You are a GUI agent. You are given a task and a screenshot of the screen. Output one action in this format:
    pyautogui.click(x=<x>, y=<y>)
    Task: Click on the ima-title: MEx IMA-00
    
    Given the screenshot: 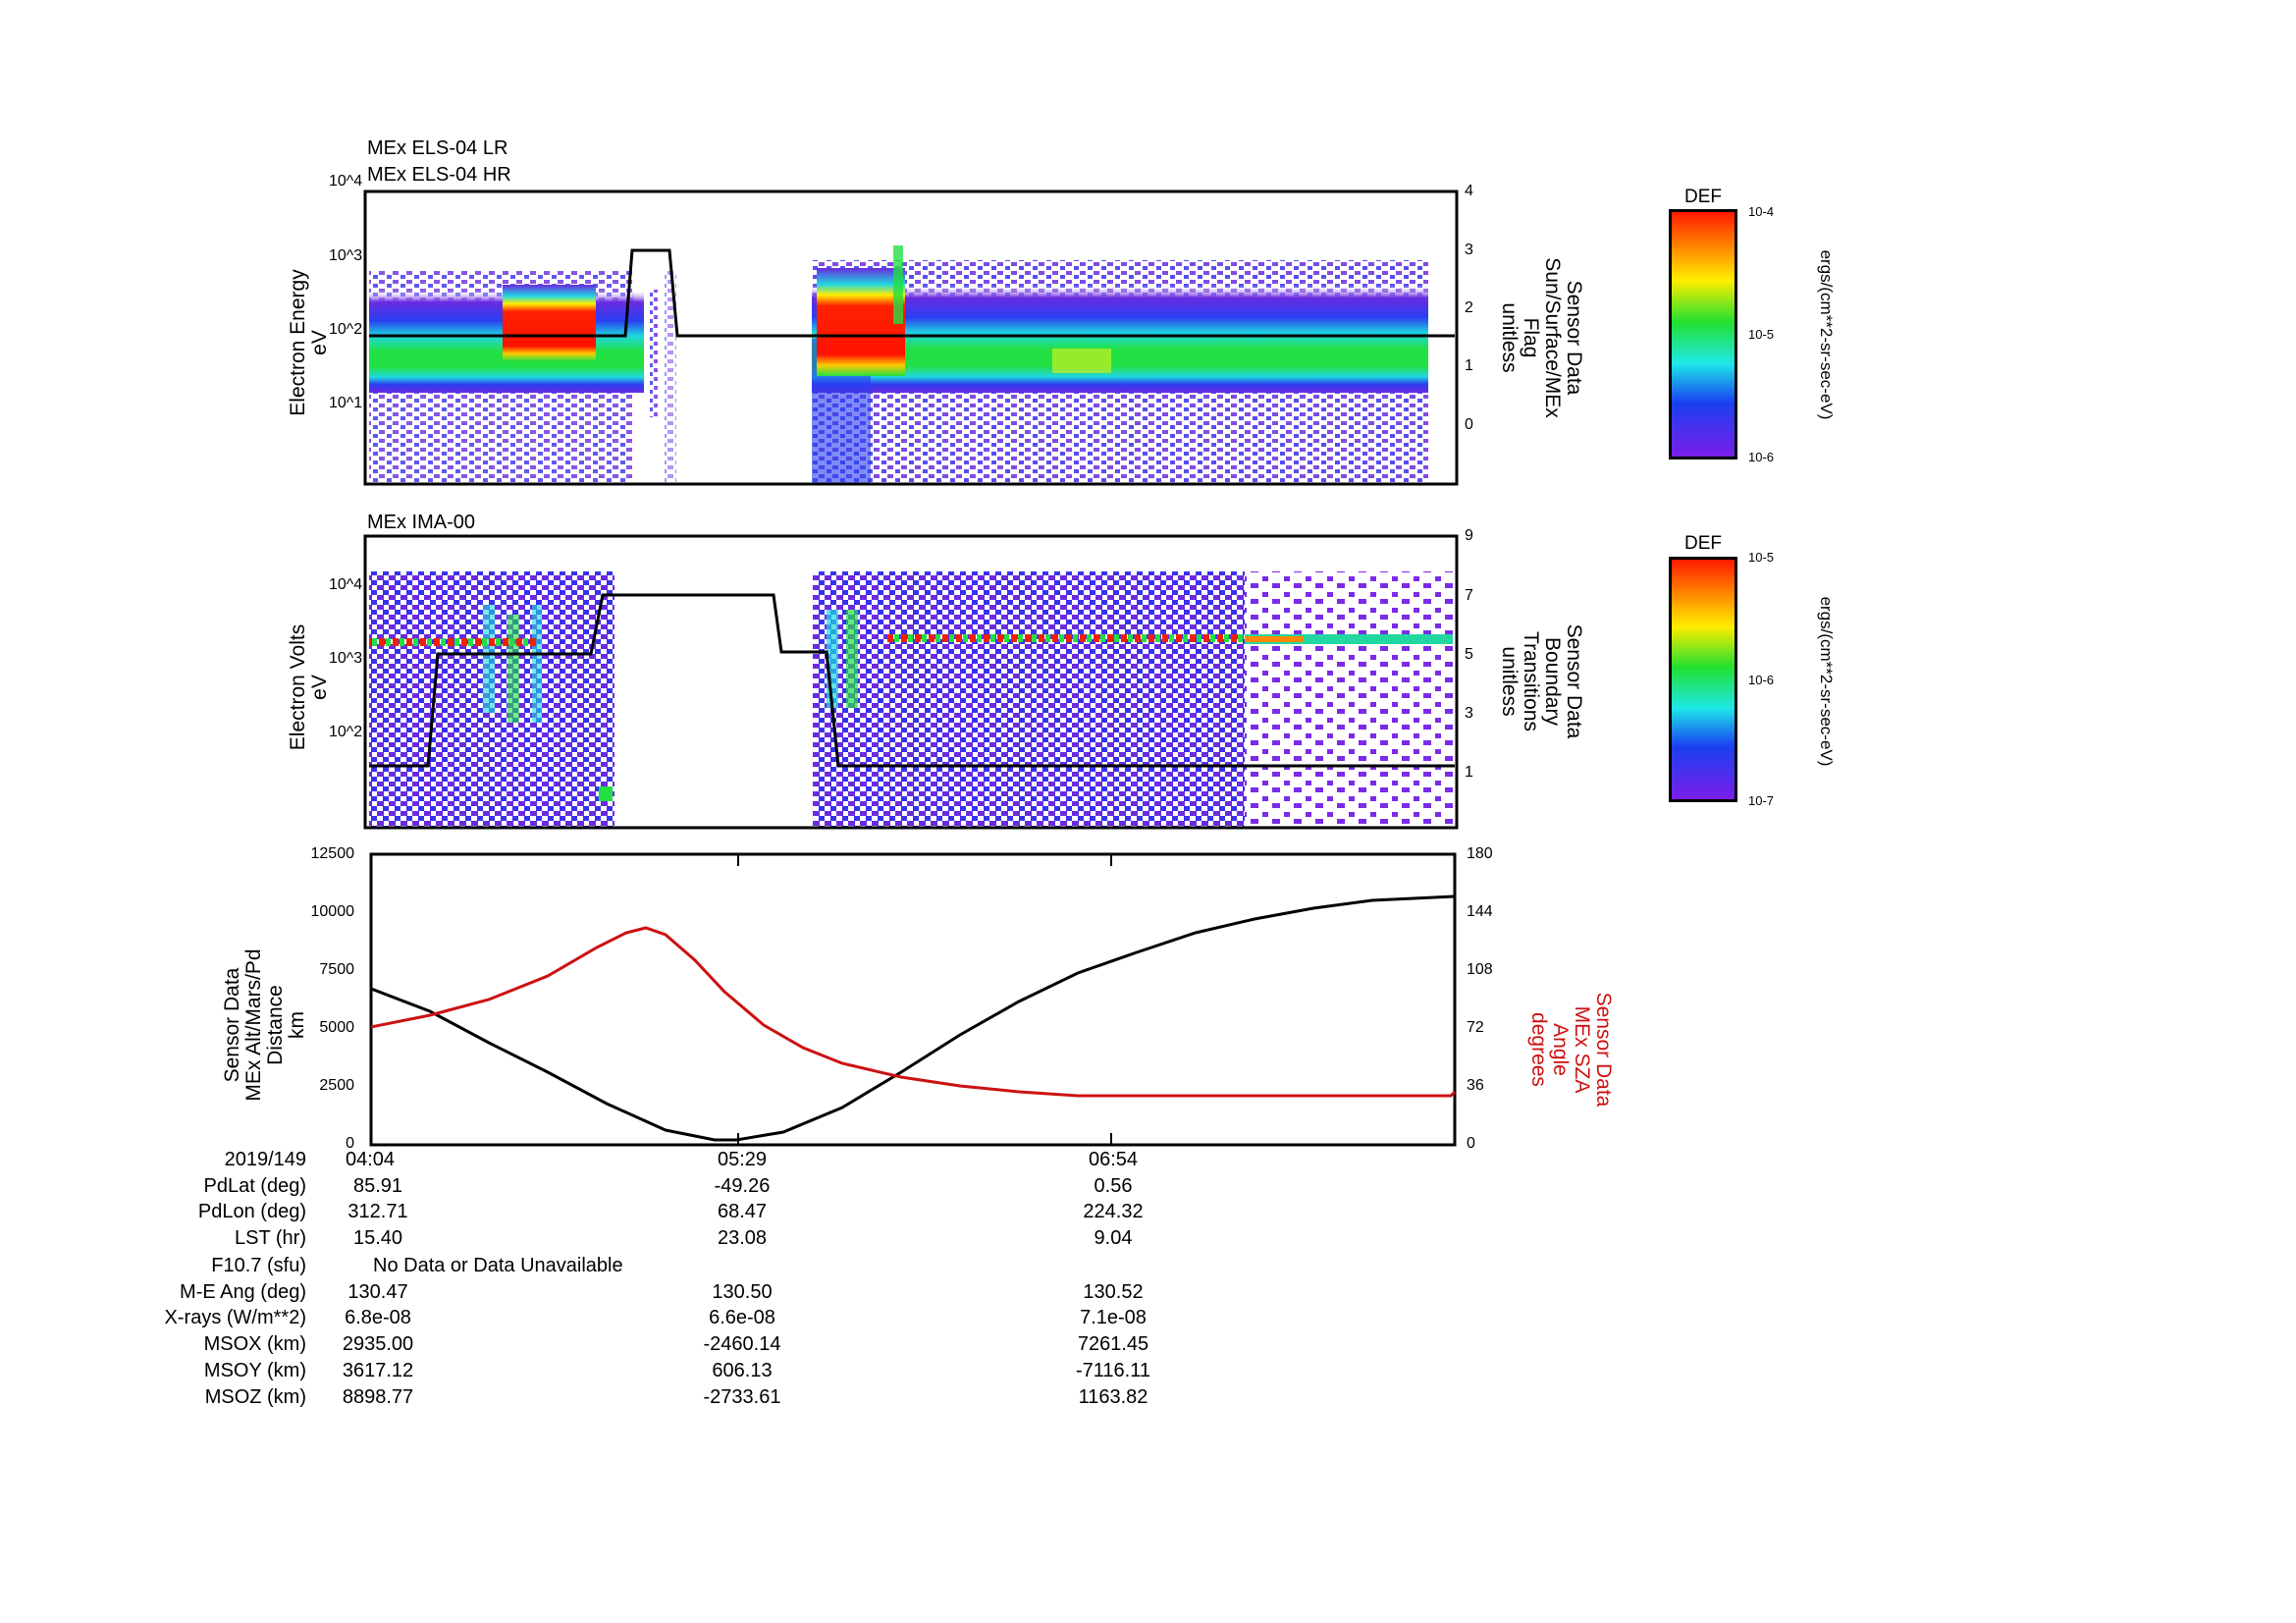 What is the action you would take?
    pyautogui.click(x=422, y=523)
    